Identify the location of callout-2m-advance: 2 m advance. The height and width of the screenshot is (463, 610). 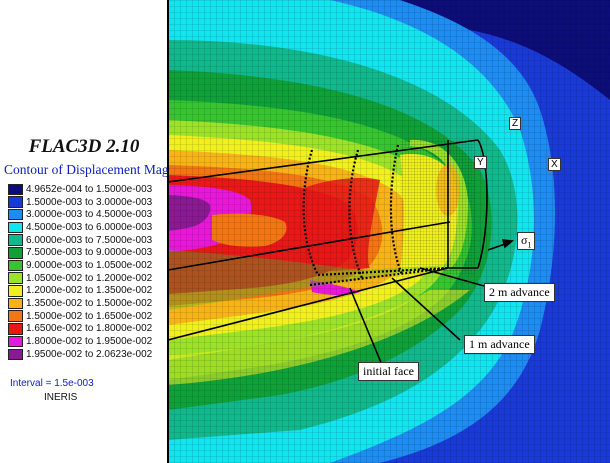
(519, 292).